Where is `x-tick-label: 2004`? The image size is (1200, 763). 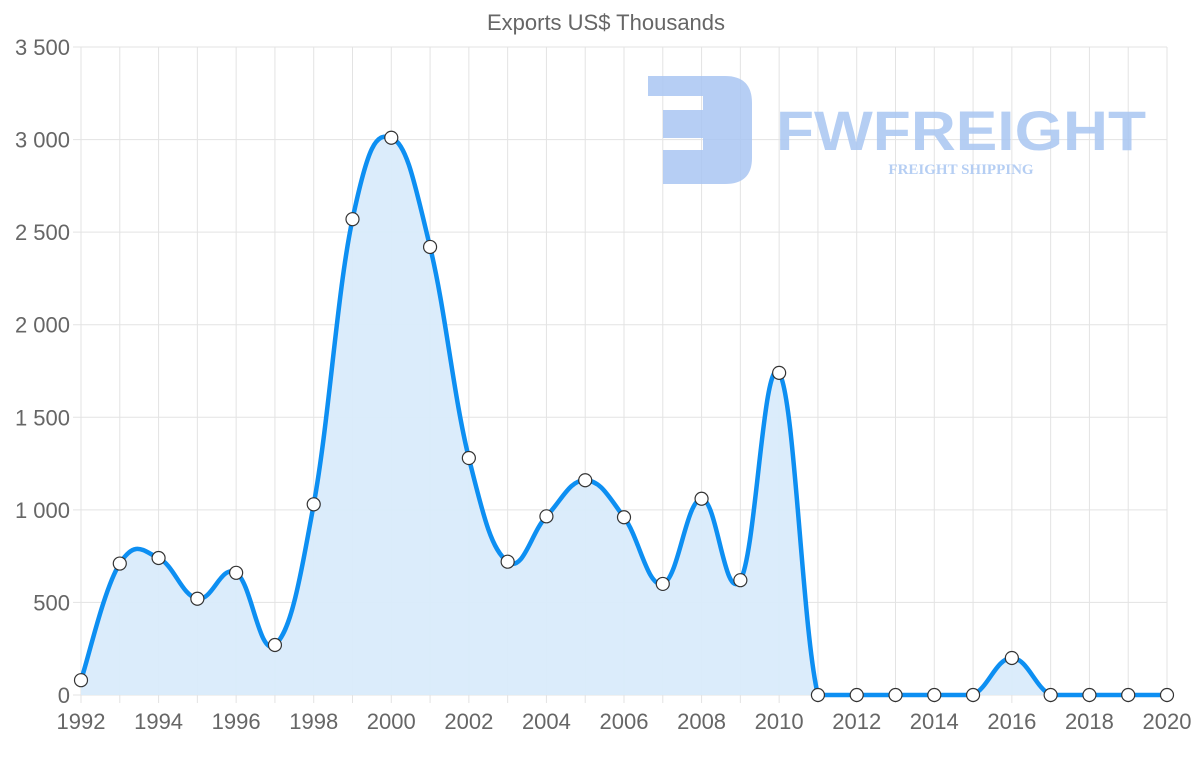
x-tick-label: 2004 is located at coordinates (546, 721).